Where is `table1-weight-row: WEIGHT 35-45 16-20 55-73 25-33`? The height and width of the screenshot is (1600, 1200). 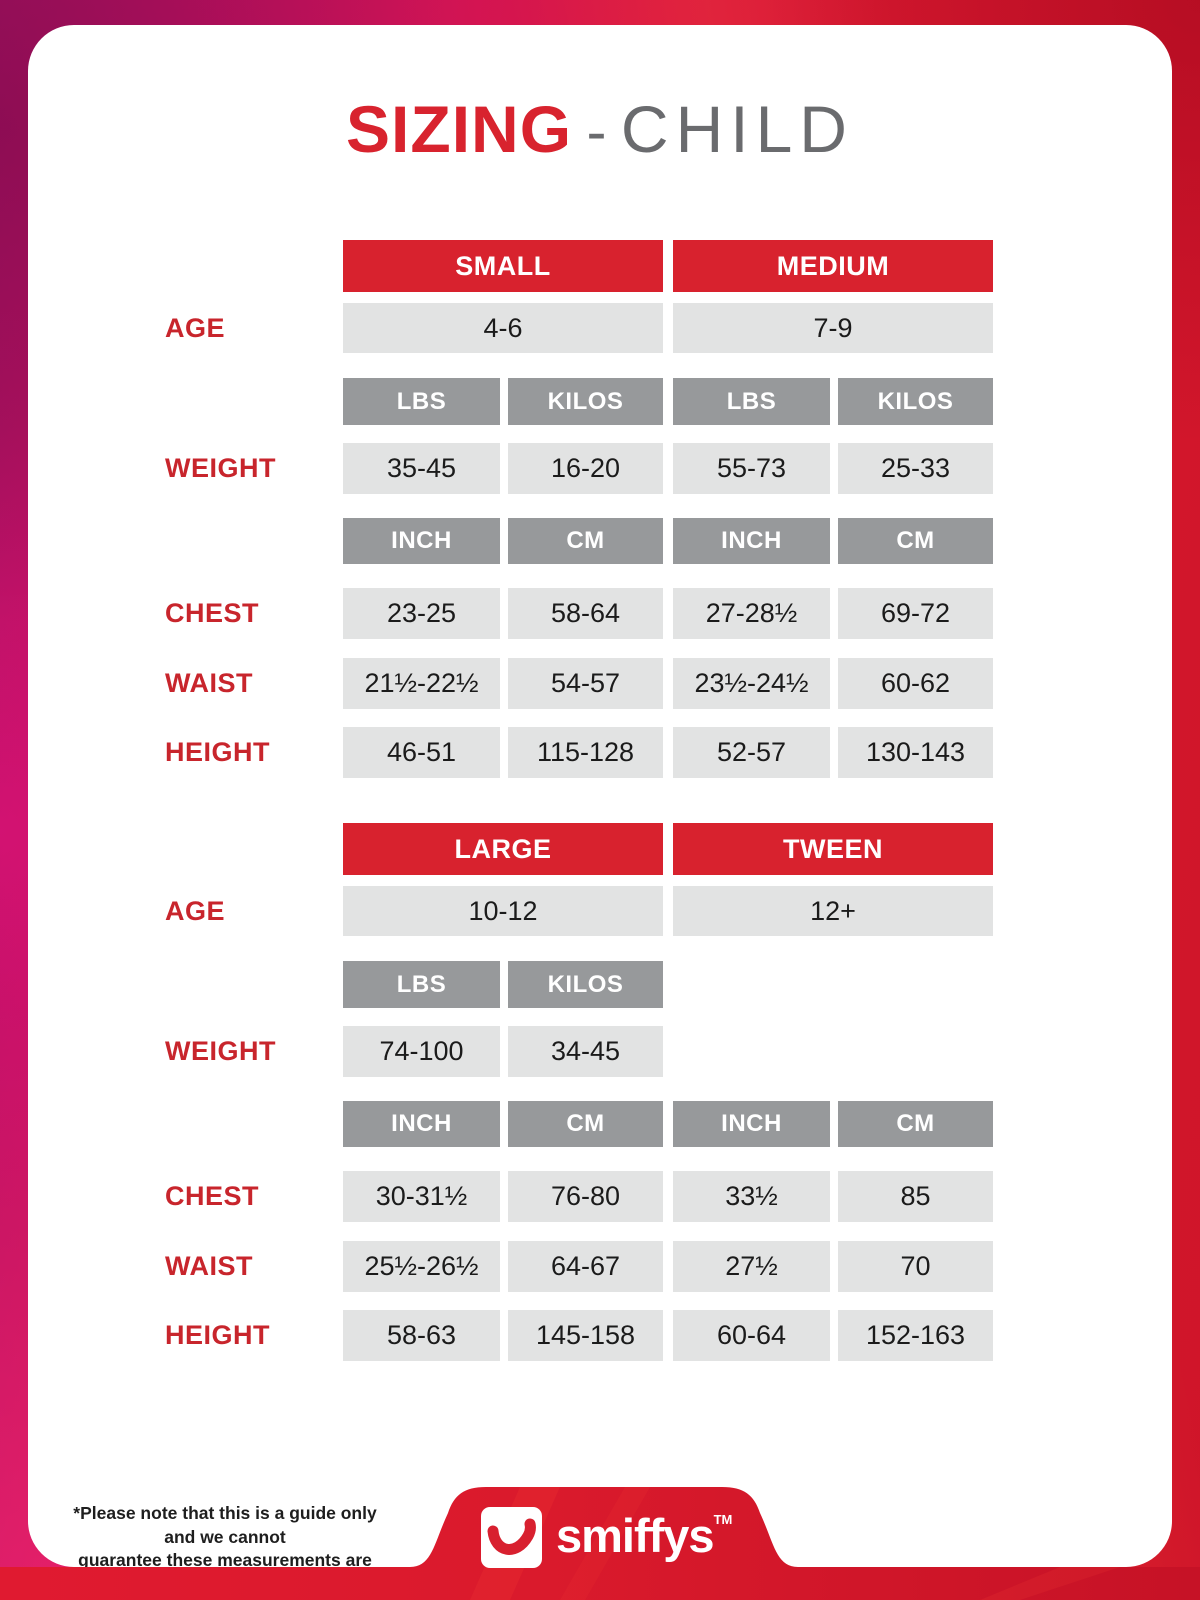 table1-weight-row: WEIGHT 35-45 16-20 55-73 25-33 is located at coordinates (600, 468).